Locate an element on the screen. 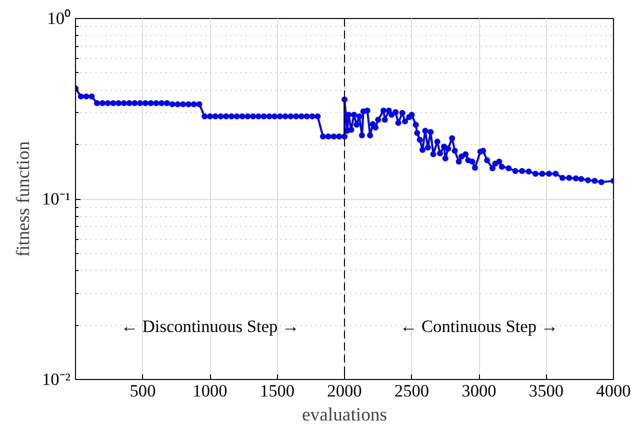 This screenshot has width=631, height=434. annotation: ← Discontinuous Step → is located at coordinates (210, 326).